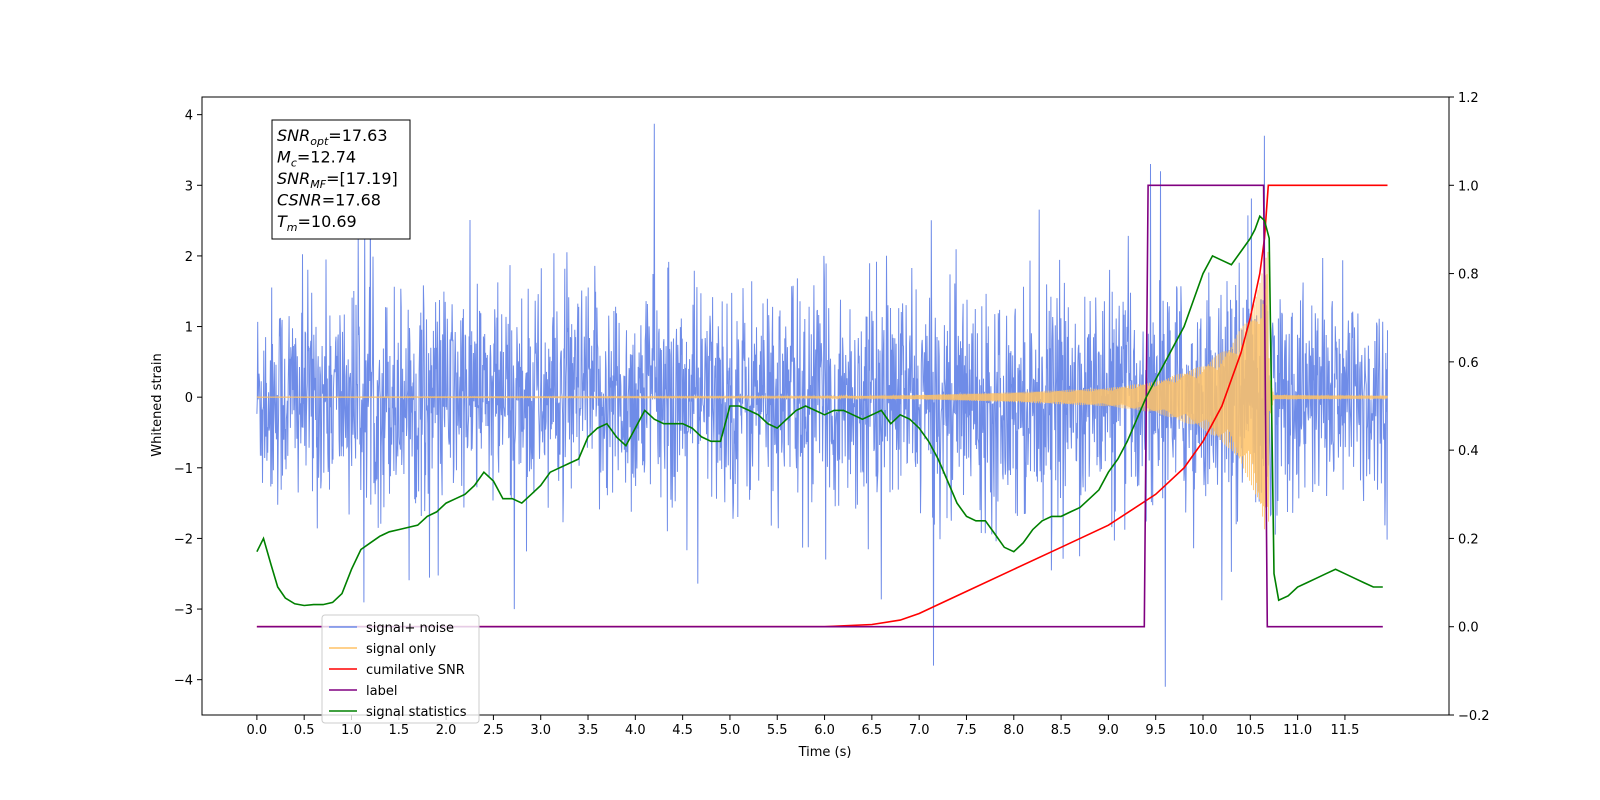  I want to click on x-tick-label: 7.0, so click(919, 730).